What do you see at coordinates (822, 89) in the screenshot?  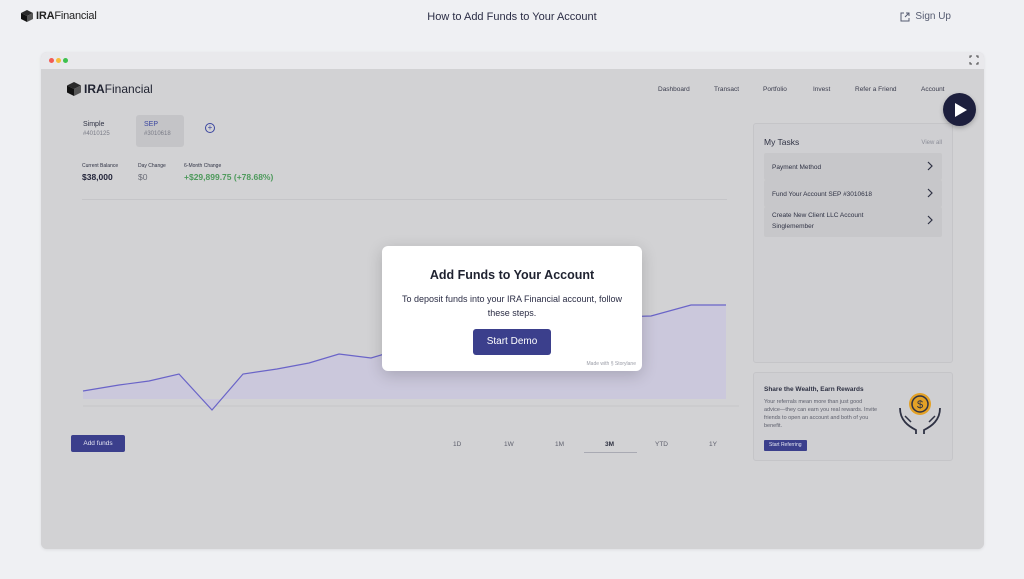 I see `nav-invest: Invest` at bounding box center [822, 89].